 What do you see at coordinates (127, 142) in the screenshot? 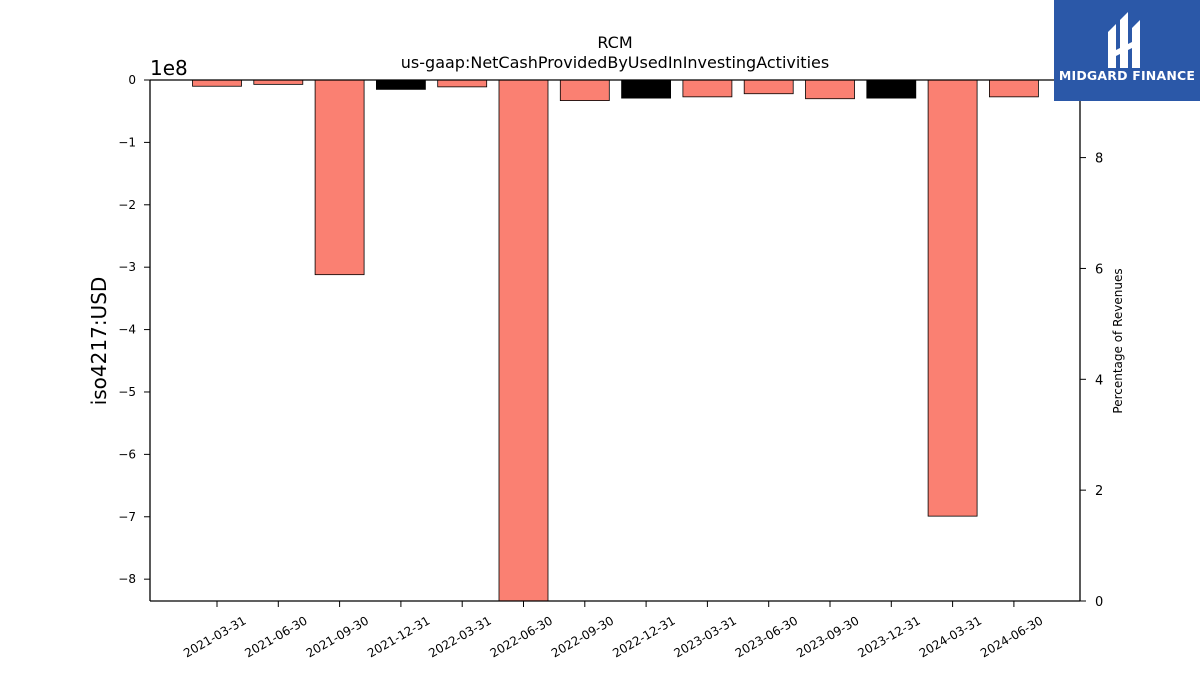
I see `y-tick-label: −1` at bounding box center [127, 142].